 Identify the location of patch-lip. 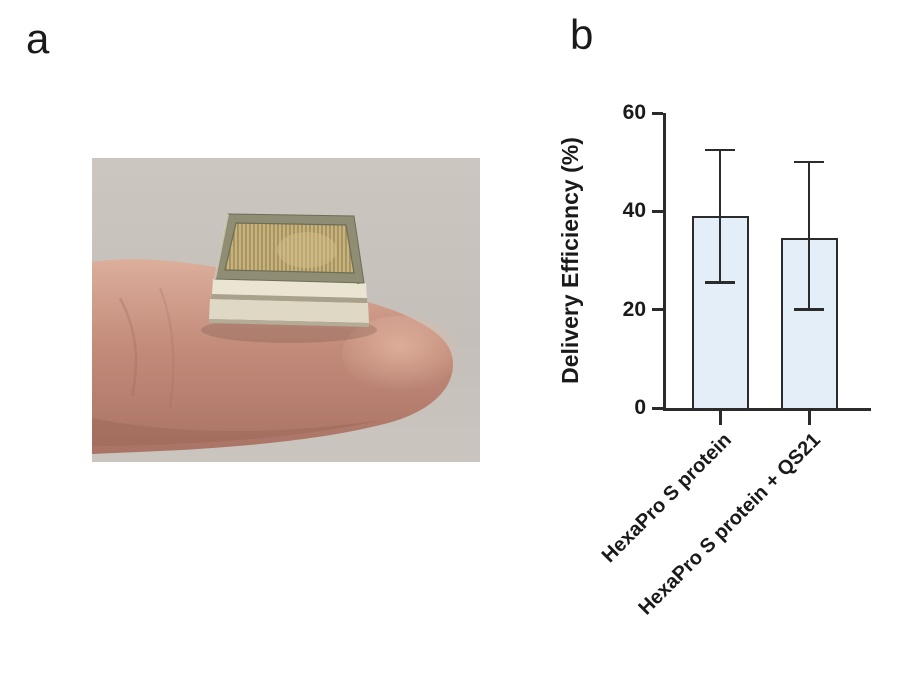
(289, 288).